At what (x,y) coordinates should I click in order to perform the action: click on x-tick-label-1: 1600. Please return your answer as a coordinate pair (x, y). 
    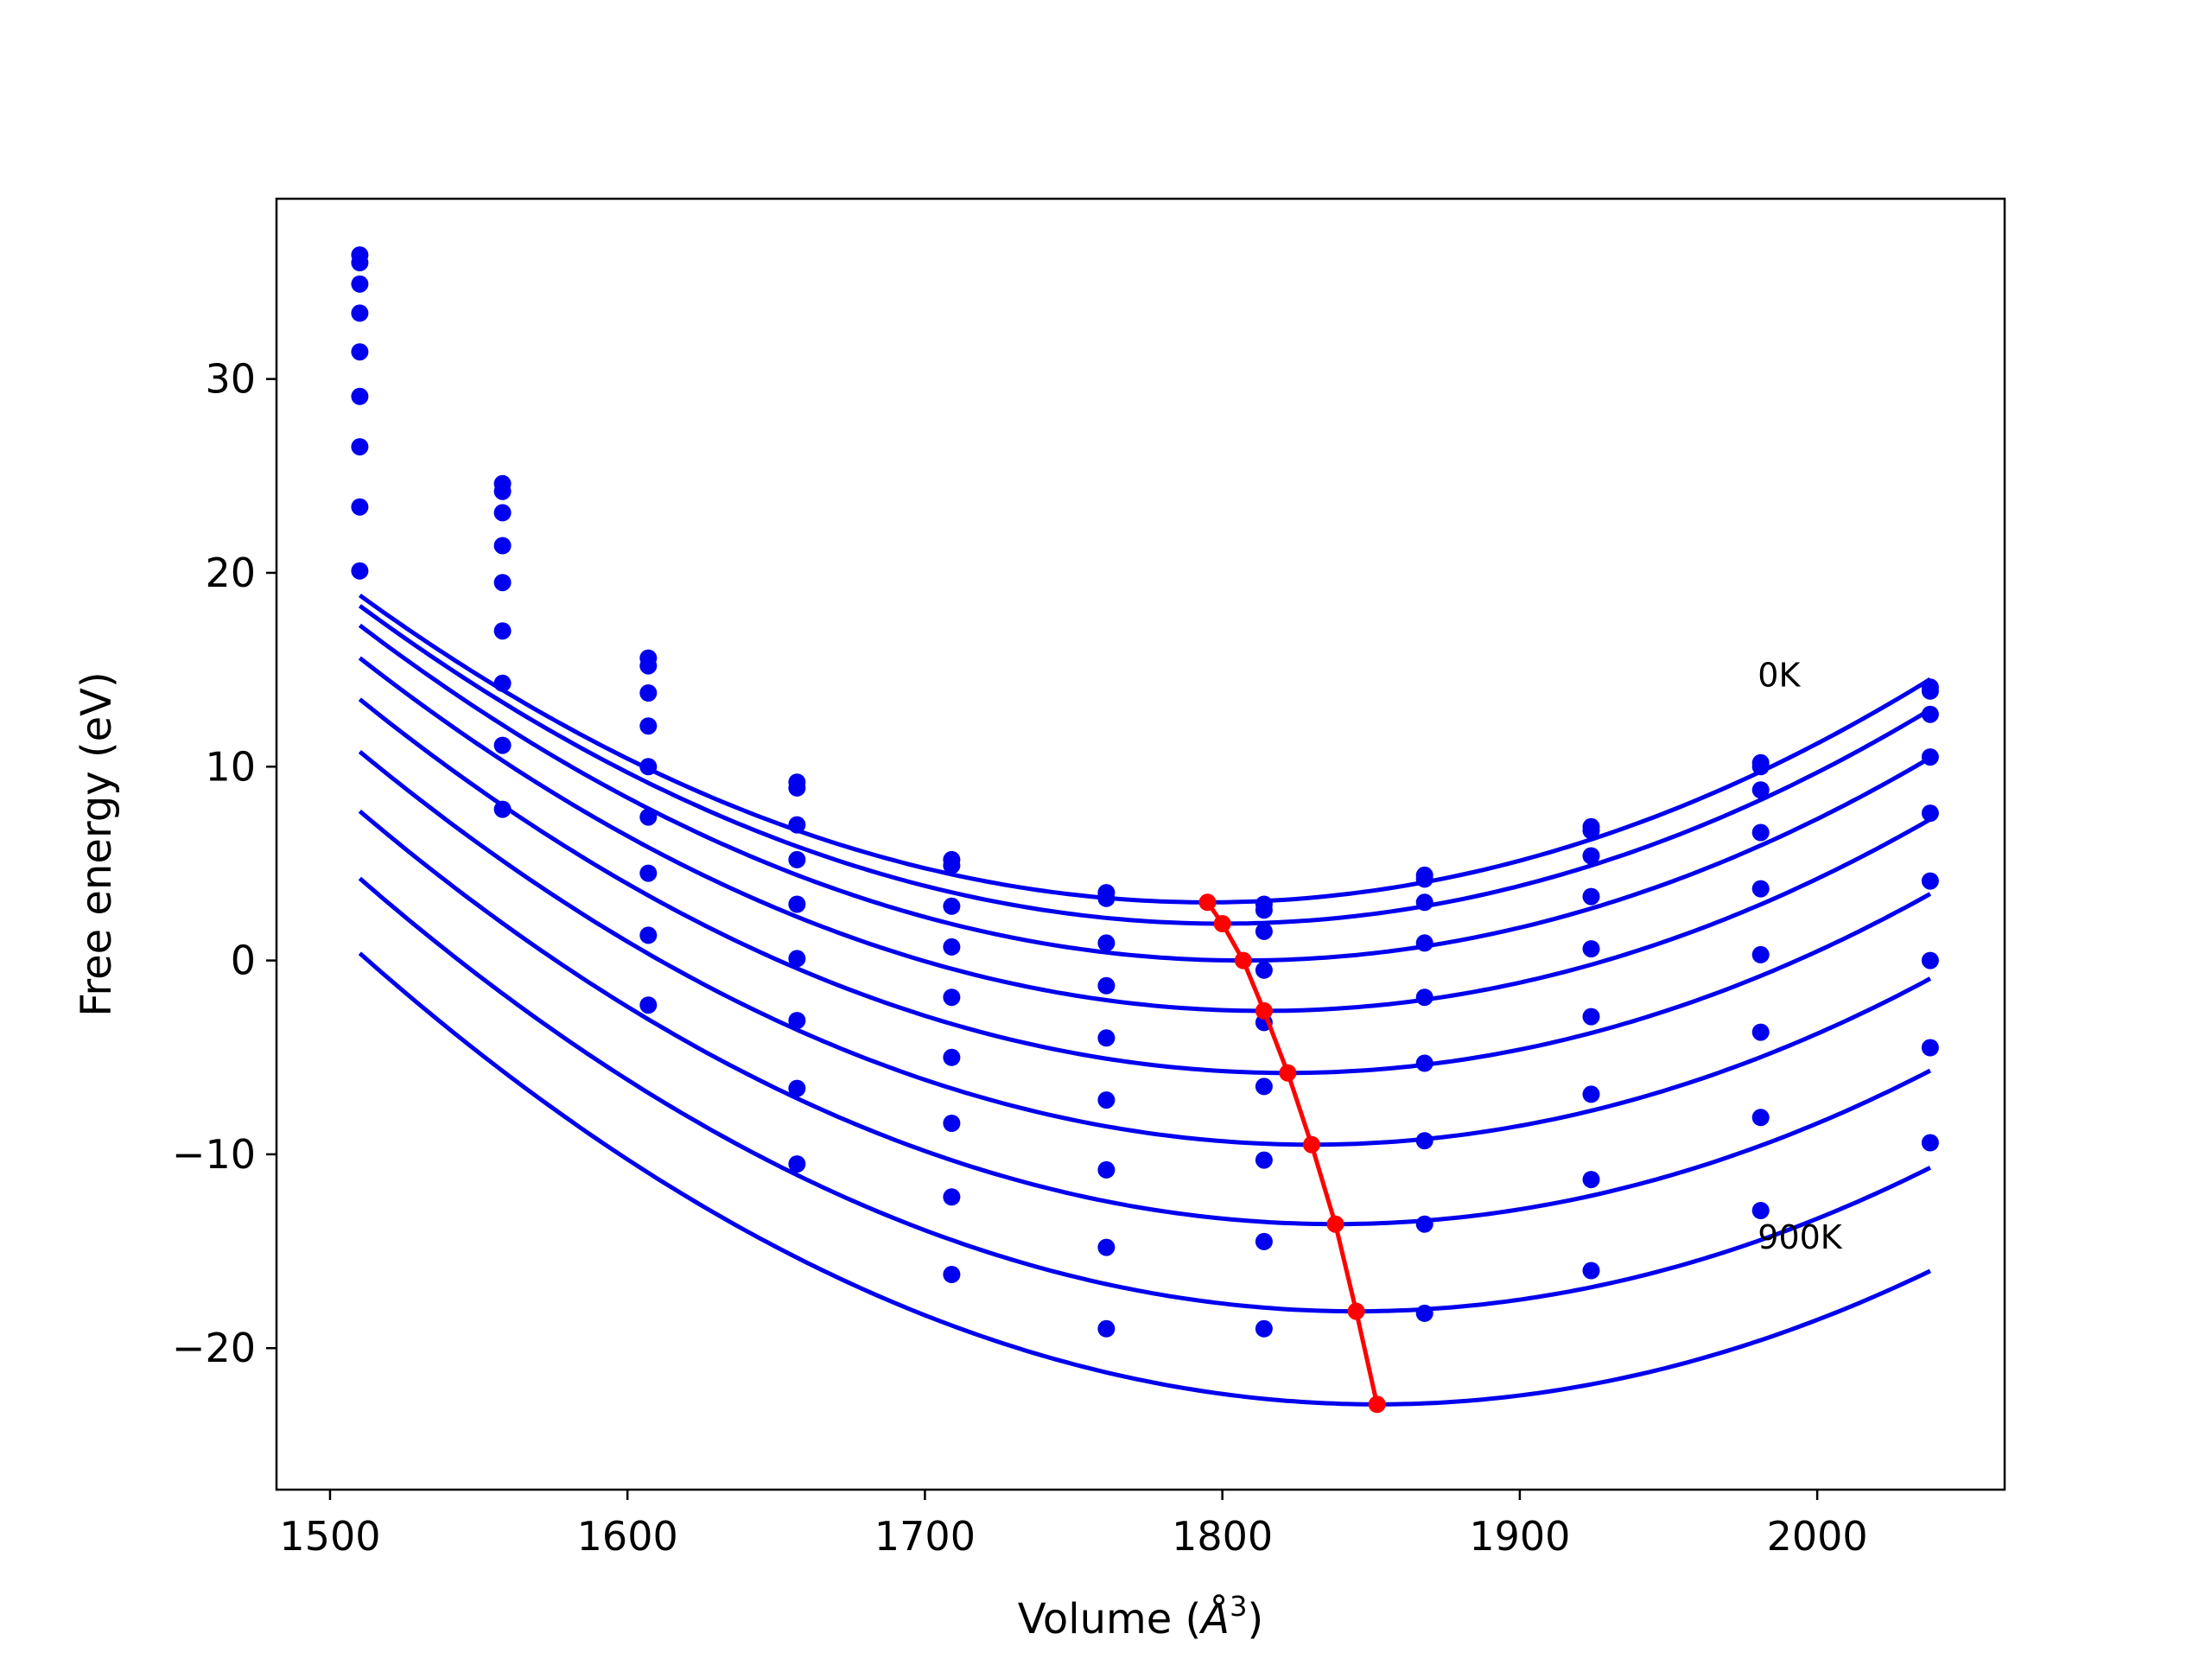
    Looking at the image, I should click on (627, 1536).